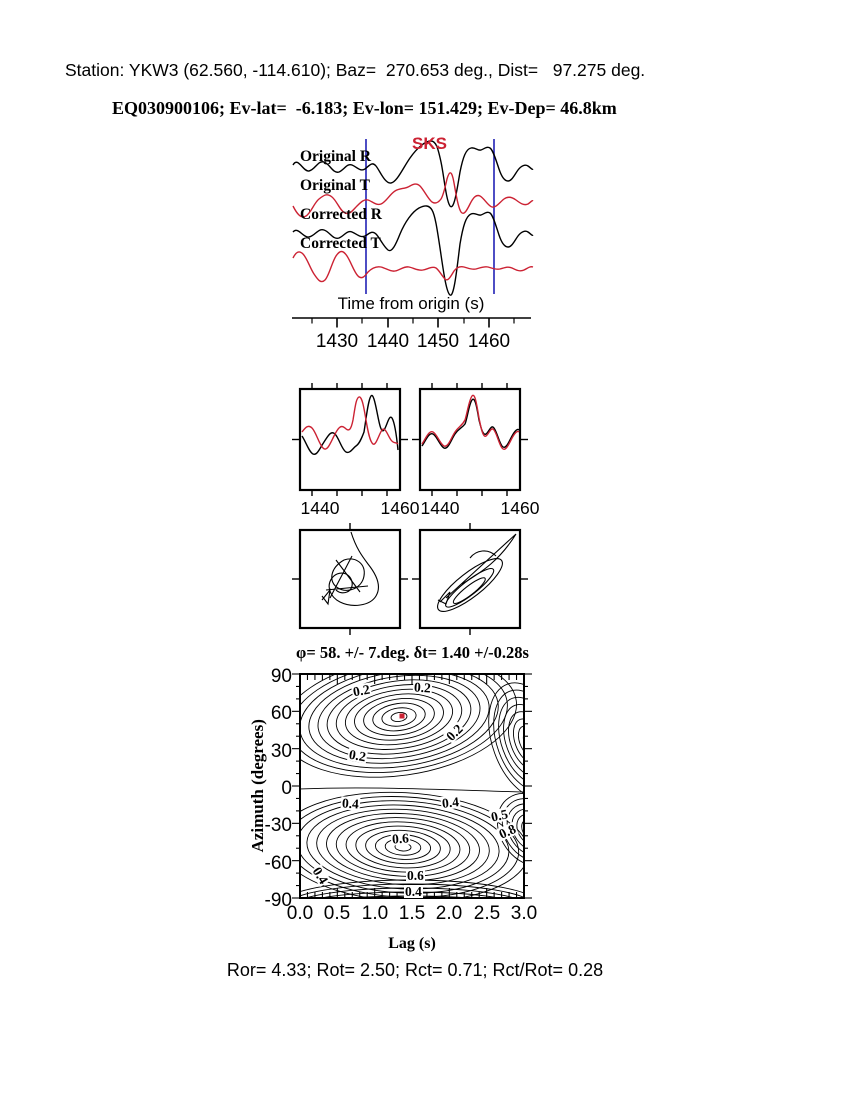 This screenshot has width=850, height=1100. Describe the element at coordinates (375, 913) in the screenshot. I see `xtick-10: 1.0` at that location.